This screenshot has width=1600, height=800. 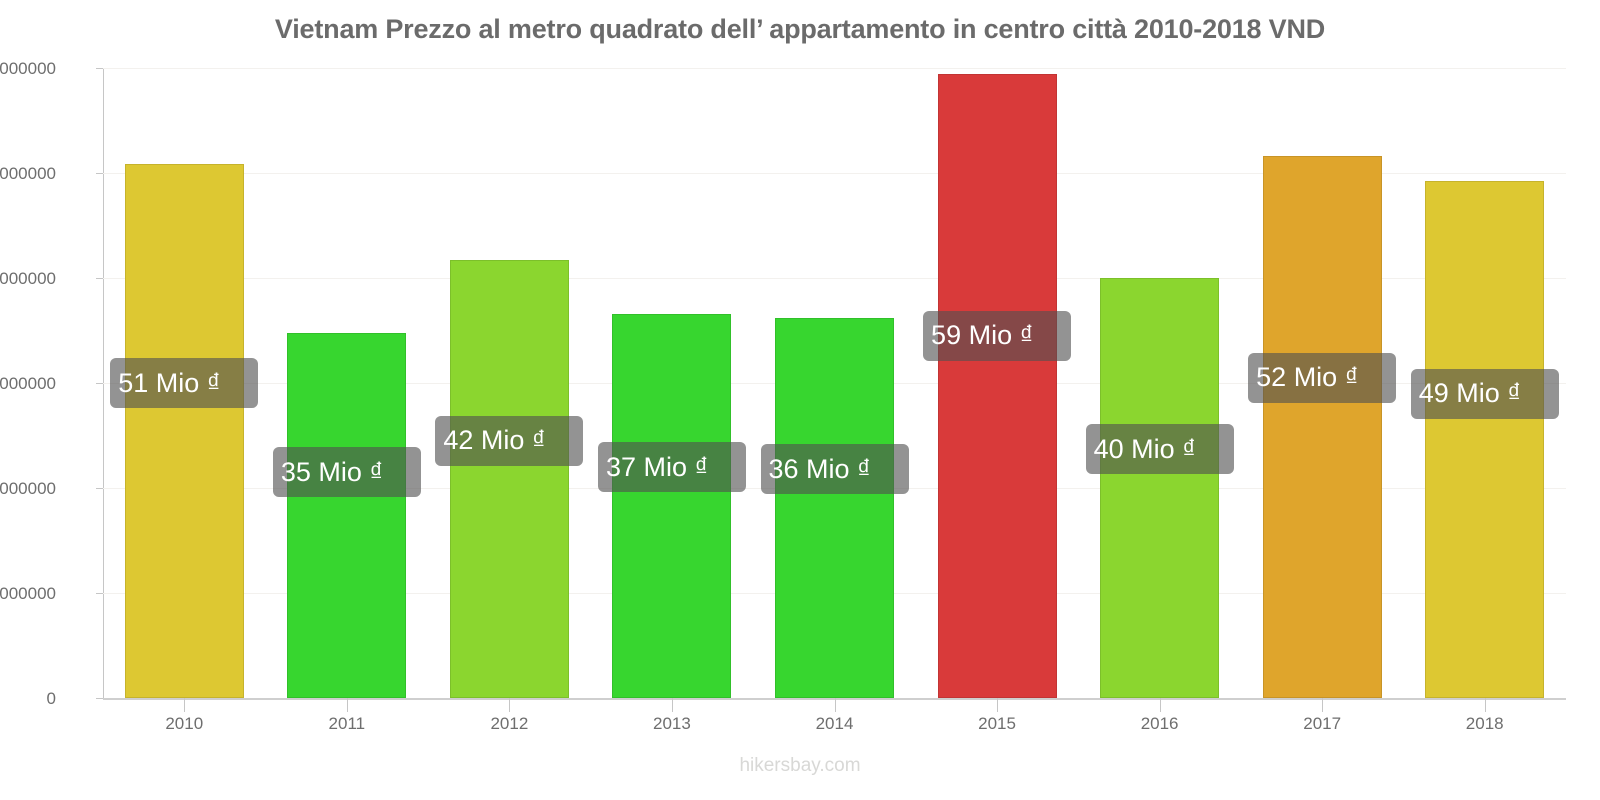 What do you see at coordinates (28, 68) in the screenshot?
I see `y-axis-tick-label: 60000000` at bounding box center [28, 68].